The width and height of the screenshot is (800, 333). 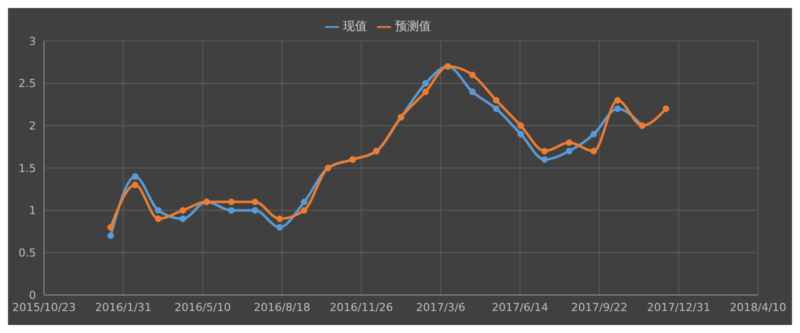 What do you see at coordinates (362, 307) in the screenshot?
I see `x-tick-label: 2016/11/26` at bounding box center [362, 307].